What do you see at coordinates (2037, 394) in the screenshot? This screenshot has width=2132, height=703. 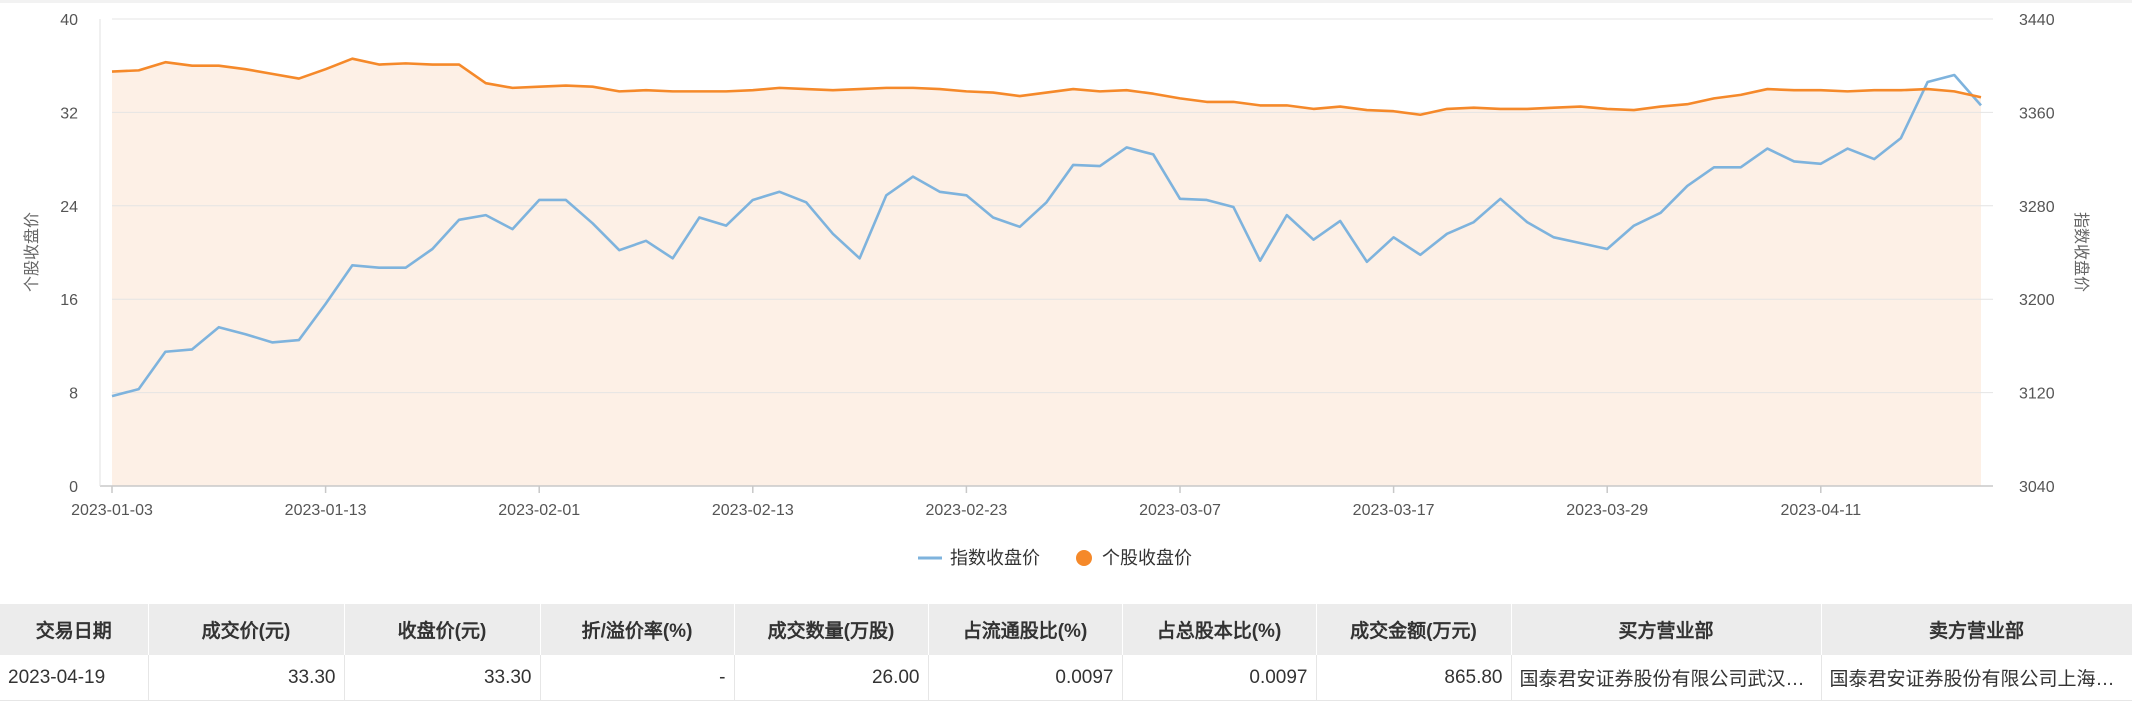 I see `y-right-tick-label: 3120` at bounding box center [2037, 394].